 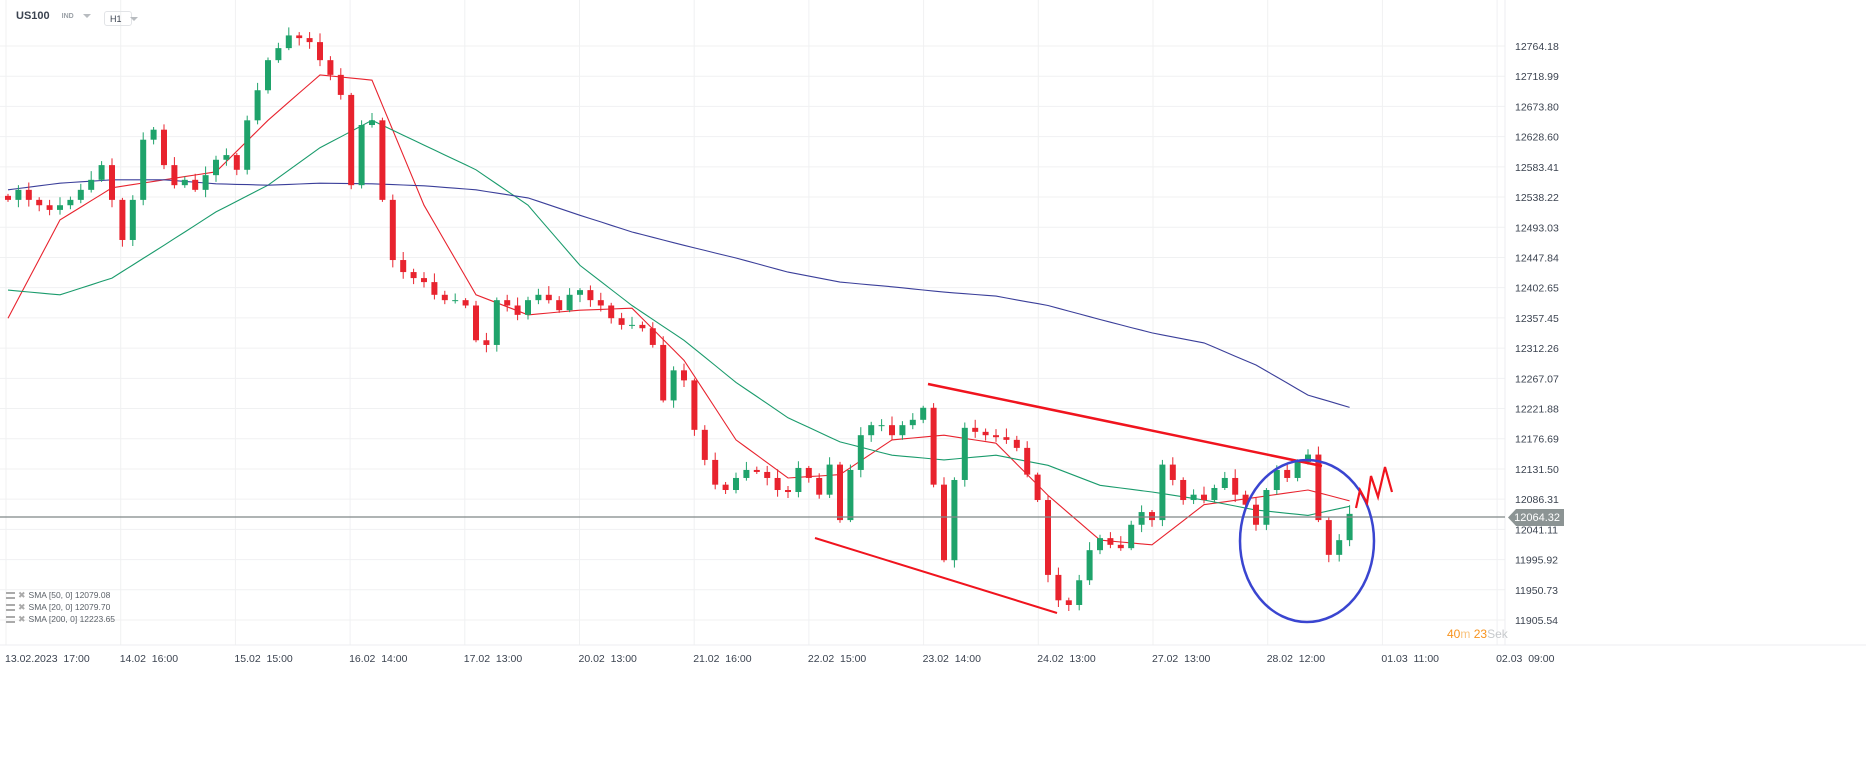 What do you see at coordinates (1497, 634) in the screenshot?
I see `countdown-sec-unit: Sek` at bounding box center [1497, 634].